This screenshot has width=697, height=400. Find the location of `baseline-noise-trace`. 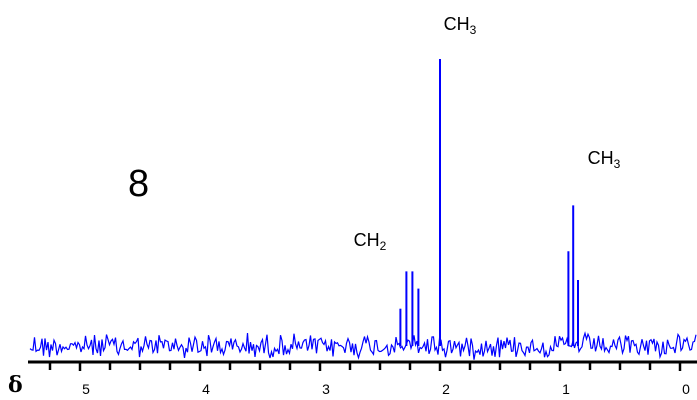

baseline-noise-trace is located at coordinates (363, 345).